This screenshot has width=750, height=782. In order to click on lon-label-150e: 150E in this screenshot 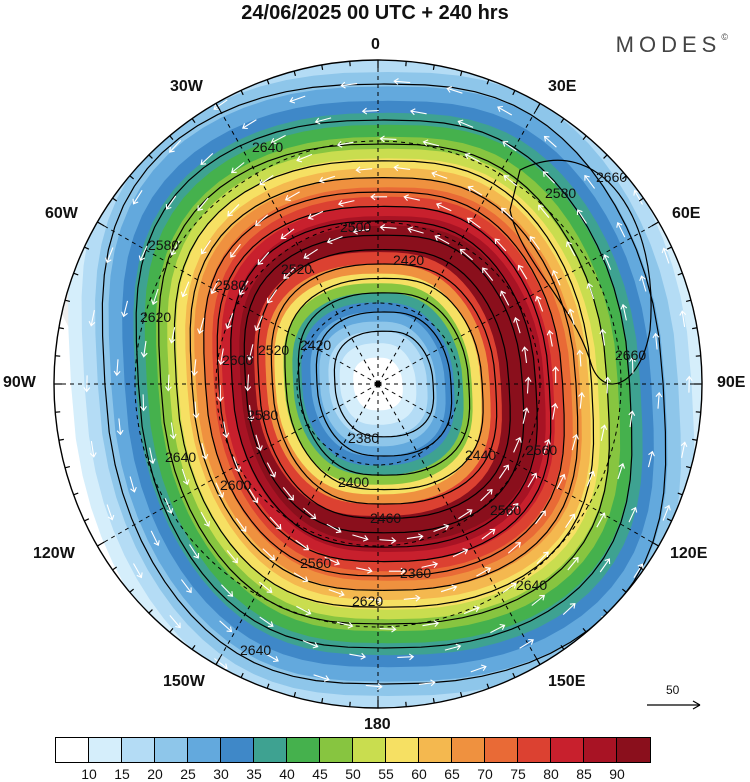, I will do `click(567, 681)`.